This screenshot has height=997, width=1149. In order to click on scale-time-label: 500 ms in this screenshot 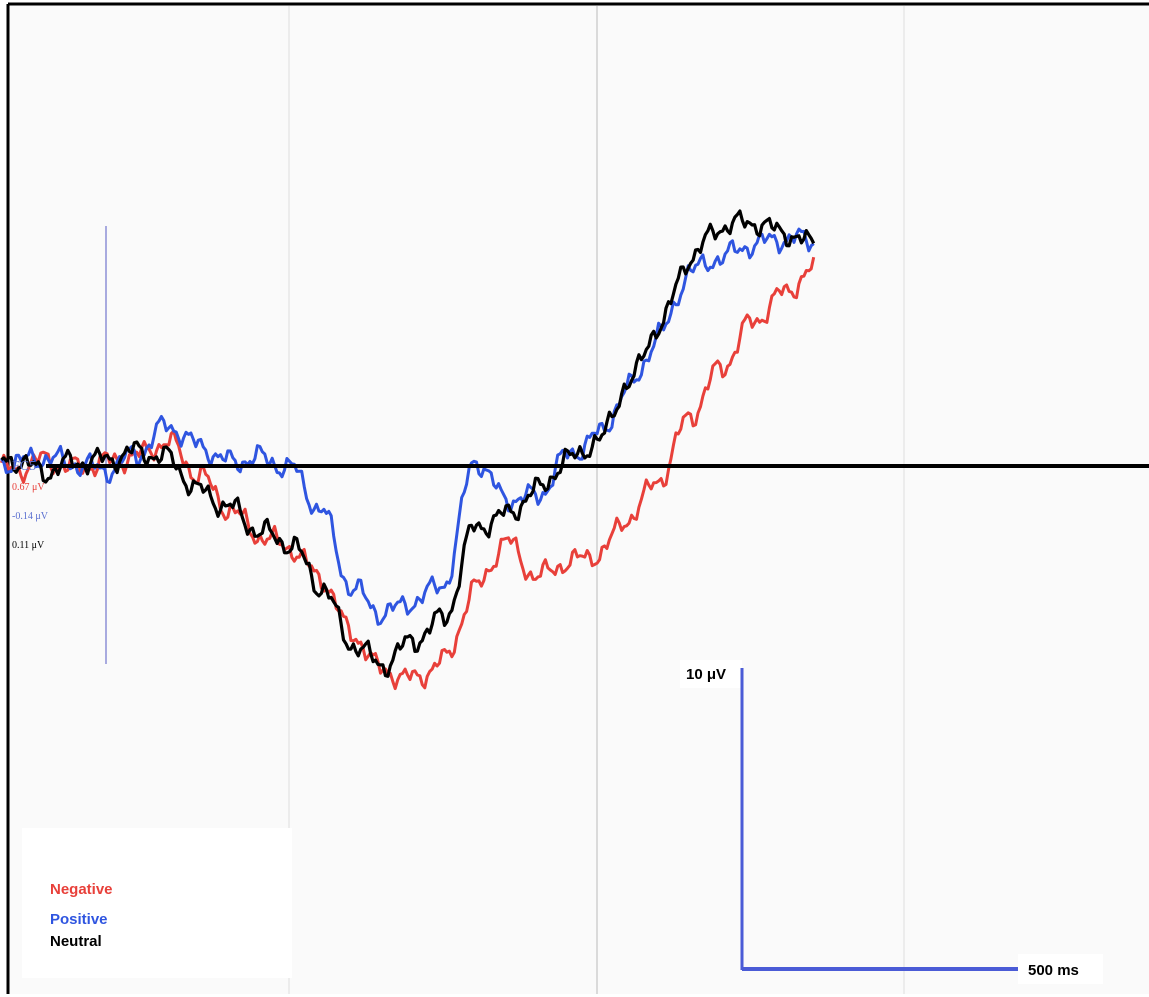, I will do `click(1053, 970)`.